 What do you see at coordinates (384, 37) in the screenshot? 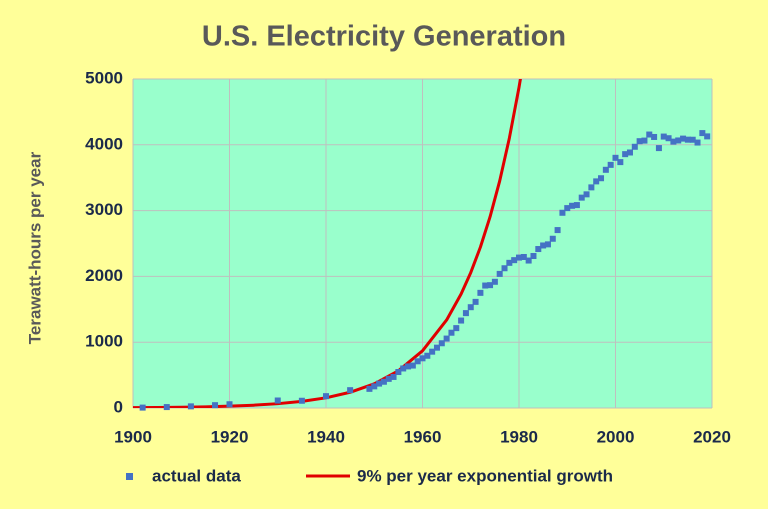
I see `chart-title: U.S. Electricity Generation` at bounding box center [384, 37].